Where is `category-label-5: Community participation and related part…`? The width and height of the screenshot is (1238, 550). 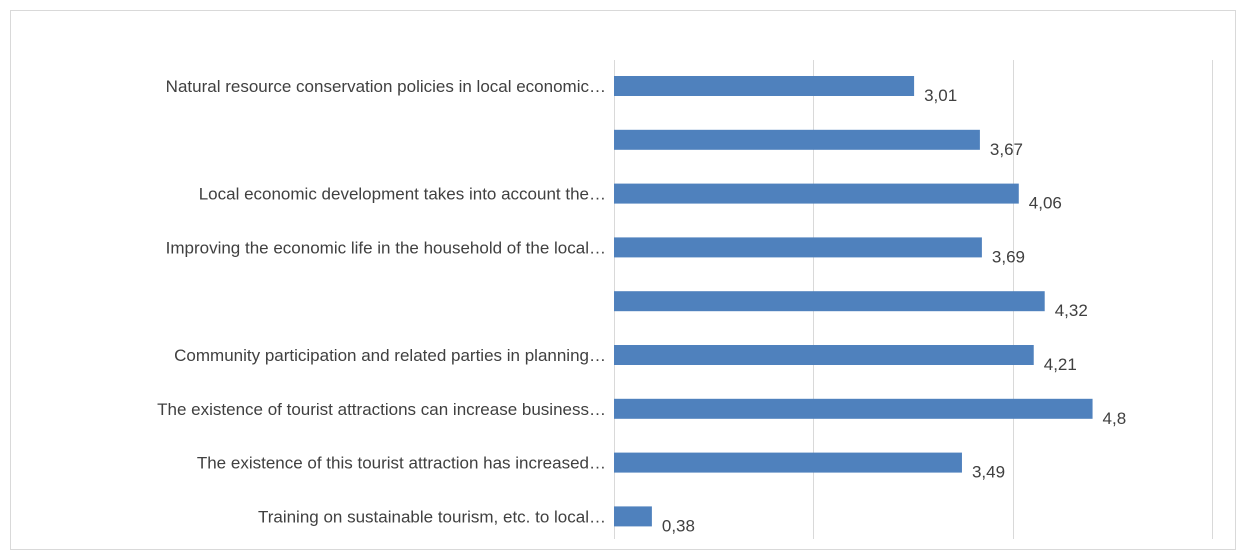
category-label-5: Community participation and related part… is located at coordinates (390, 355).